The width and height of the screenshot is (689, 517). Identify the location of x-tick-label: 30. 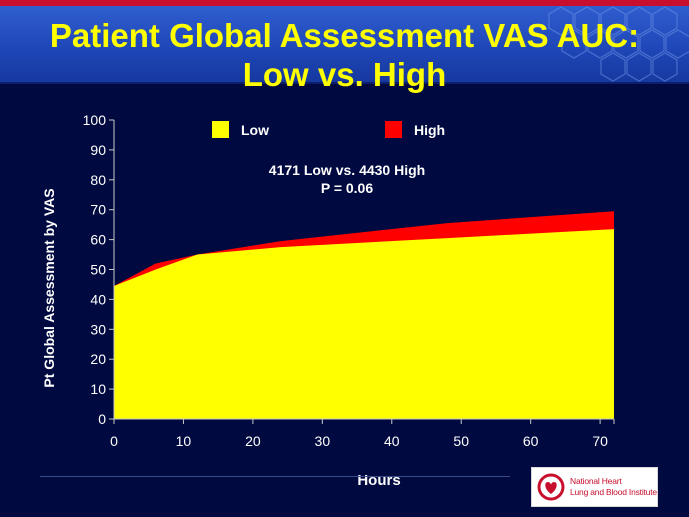
(323, 441).